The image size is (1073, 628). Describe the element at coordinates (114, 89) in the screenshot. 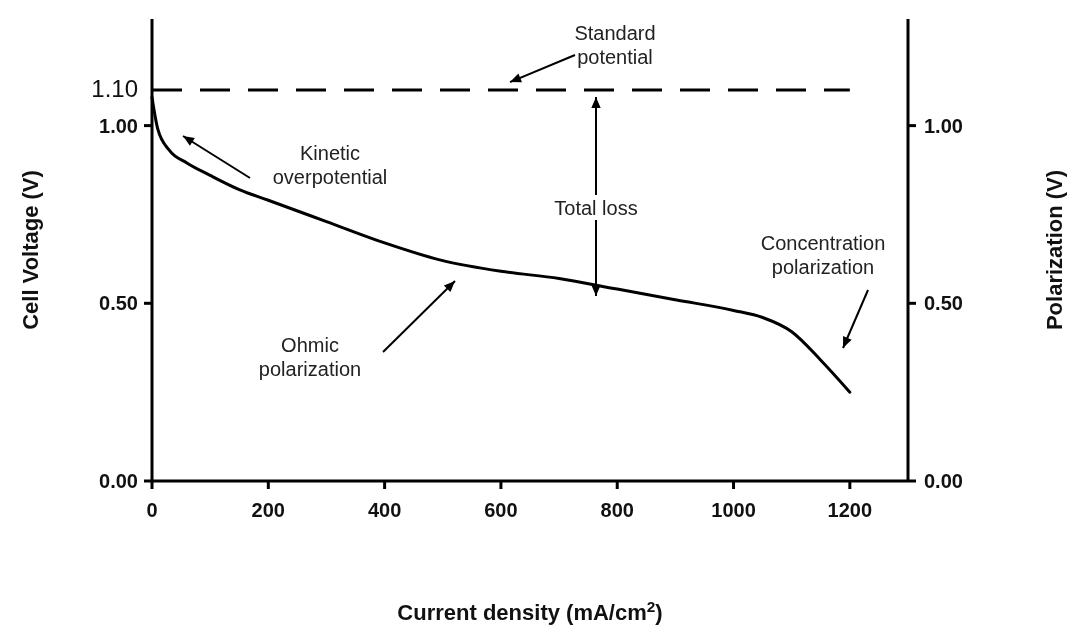

I see `y-tick-label: 1.10` at that location.